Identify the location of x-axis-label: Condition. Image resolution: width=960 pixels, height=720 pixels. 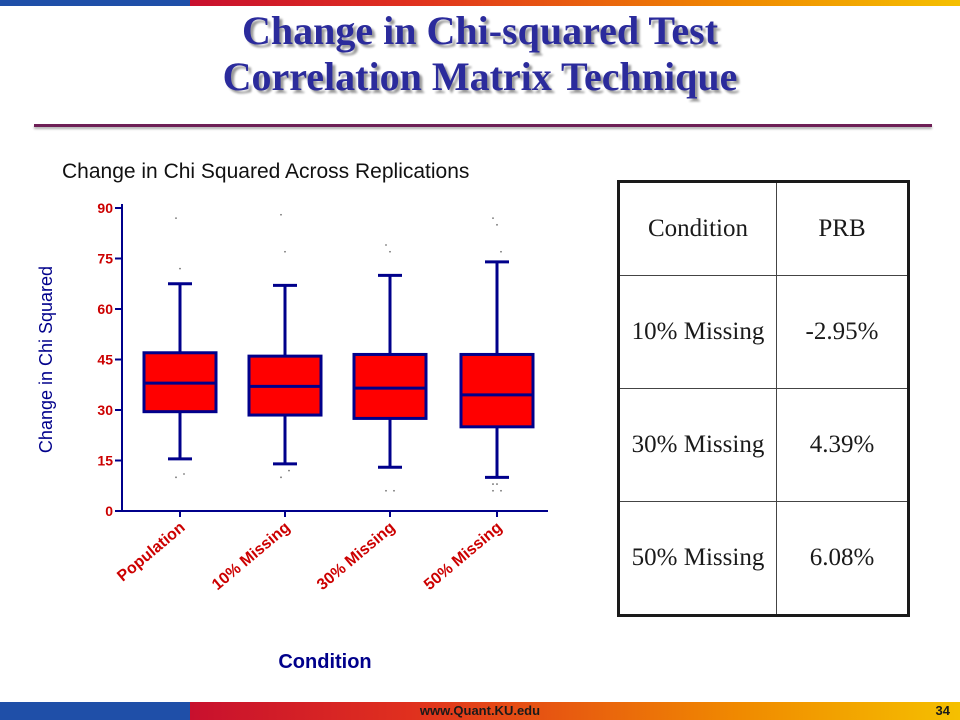
(324, 662).